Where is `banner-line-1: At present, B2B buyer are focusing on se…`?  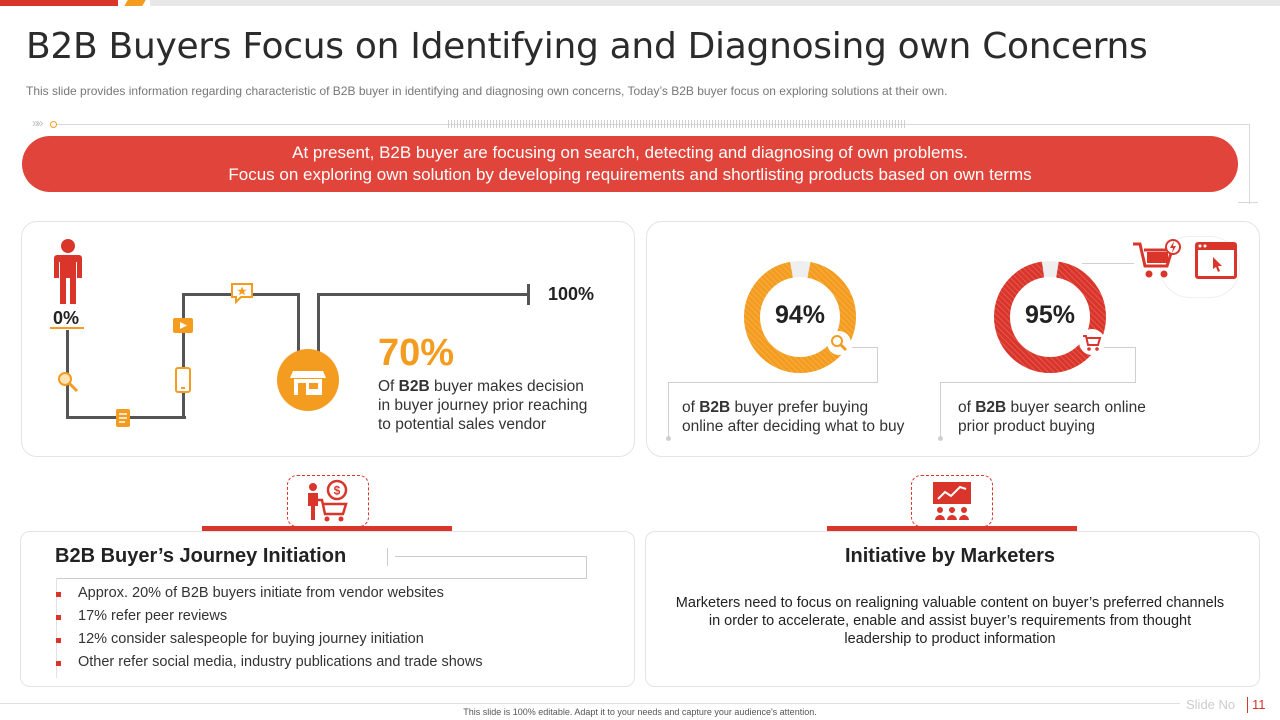
banner-line-1: At present, B2B buyer are focusing on se… is located at coordinates (630, 152).